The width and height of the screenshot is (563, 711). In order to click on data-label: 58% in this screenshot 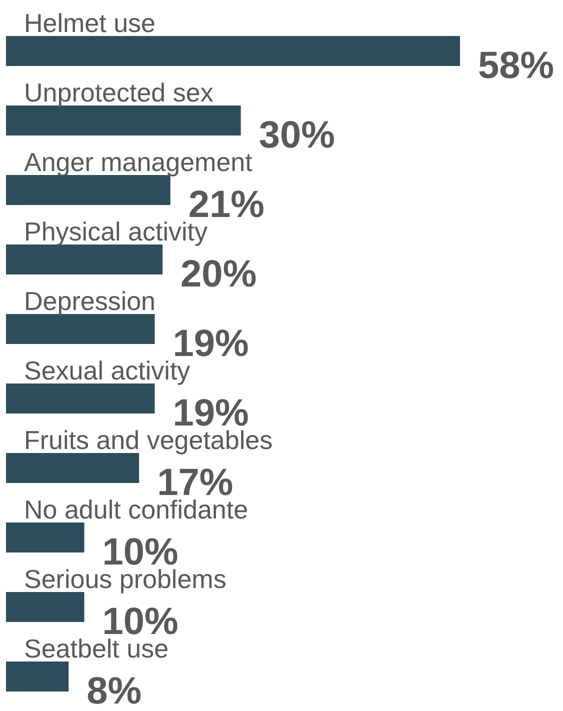, I will do `click(516, 66)`.